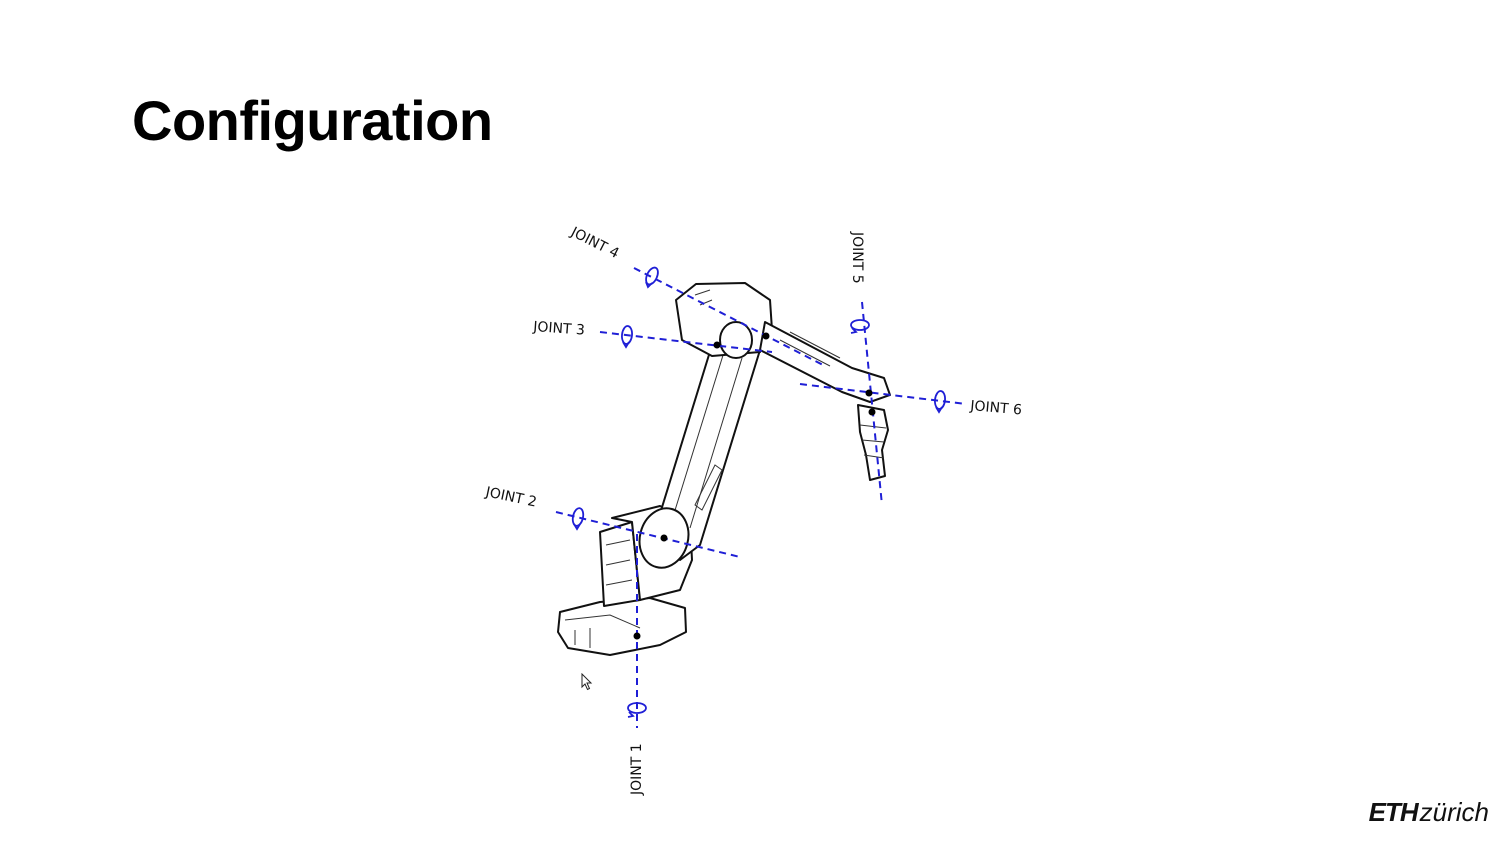 This screenshot has height=850, width=1511. What do you see at coordinates (594, 243) in the screenshot?
I see `joint4-label: JOINT 4` at bounding box center [594, 243].